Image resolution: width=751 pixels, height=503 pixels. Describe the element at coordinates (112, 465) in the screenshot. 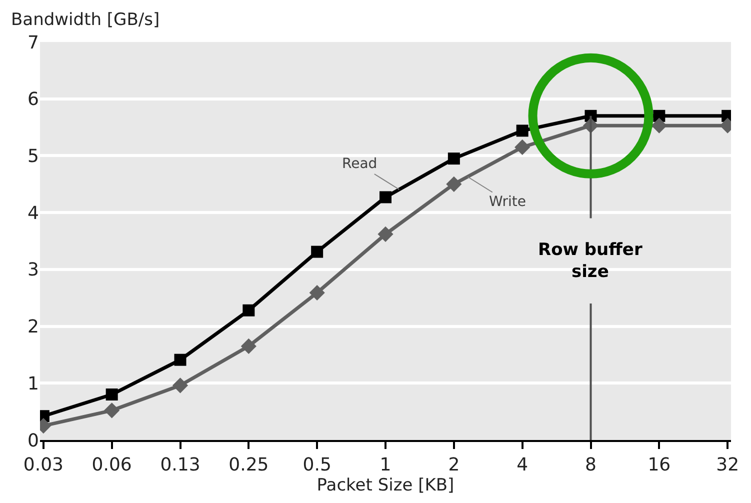

I see `x-tick-label: 0.06` at that location.